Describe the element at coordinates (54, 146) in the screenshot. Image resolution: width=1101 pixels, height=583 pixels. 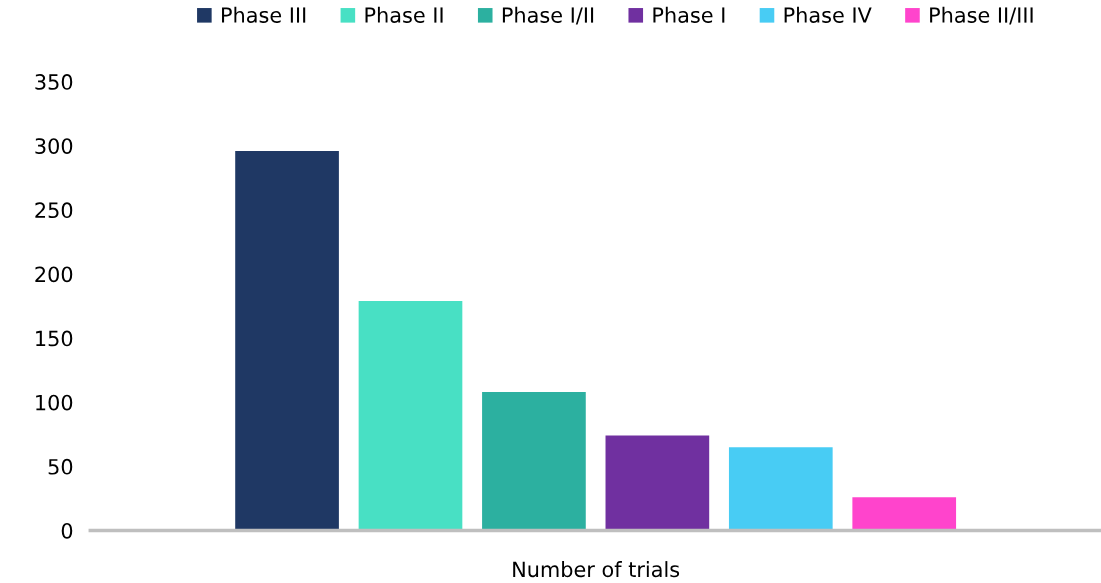
I see `y-tick-label: 300` at that location.